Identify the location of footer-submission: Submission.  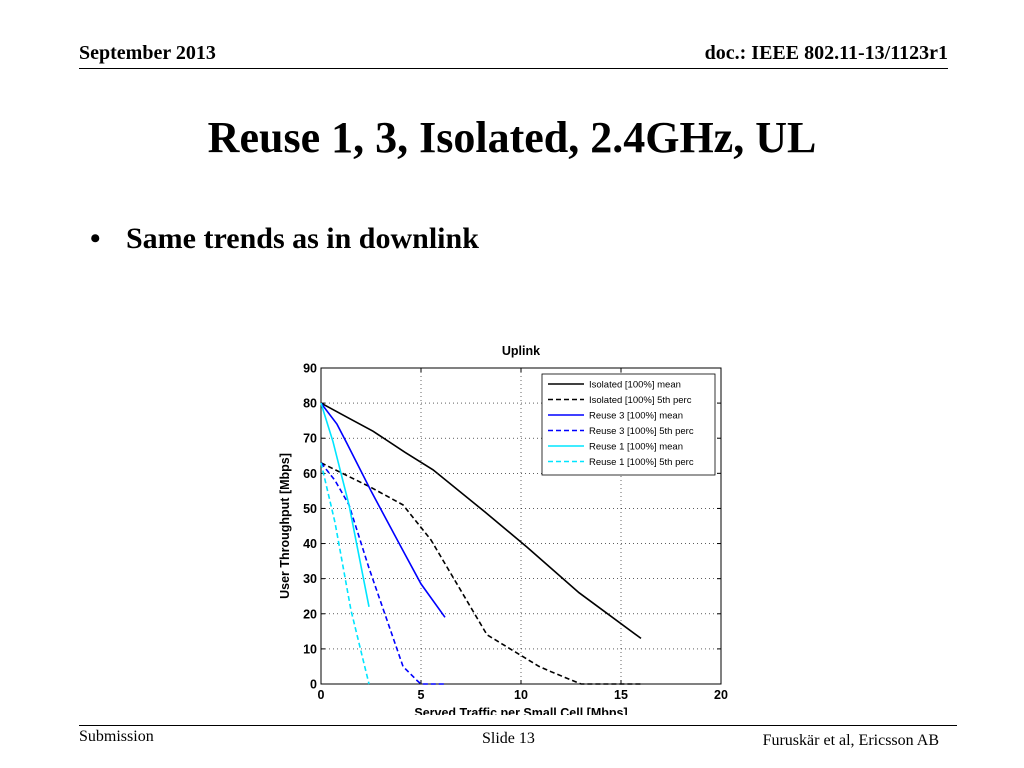
(116, 736).